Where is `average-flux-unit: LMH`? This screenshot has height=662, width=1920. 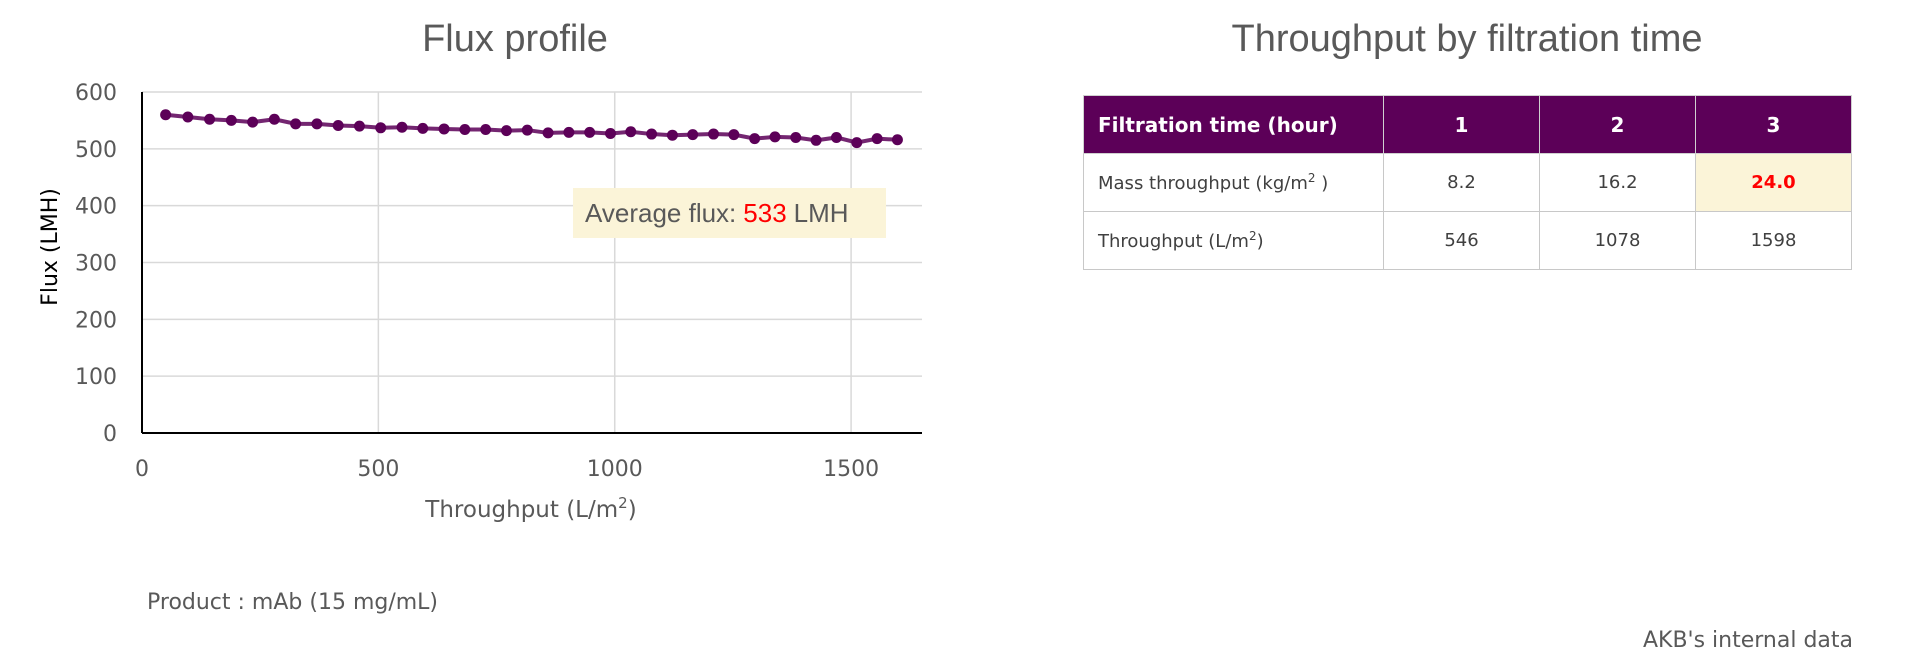 average-flux-unit: LMH is located at coordinates (821, 212).